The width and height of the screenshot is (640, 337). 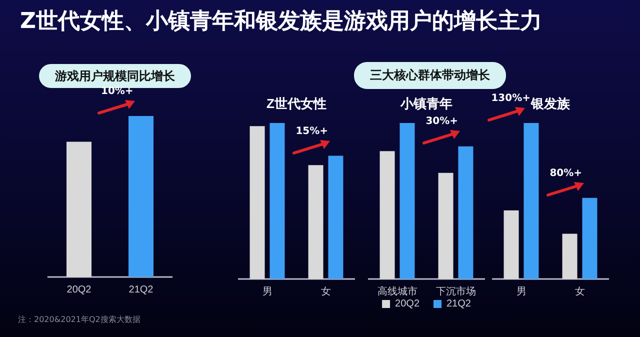 What do you see at coordinates (115, 76) in the screenshot?
I see `chart-title: 游戏用户规模同比增长` at bounding box center [115, 76].